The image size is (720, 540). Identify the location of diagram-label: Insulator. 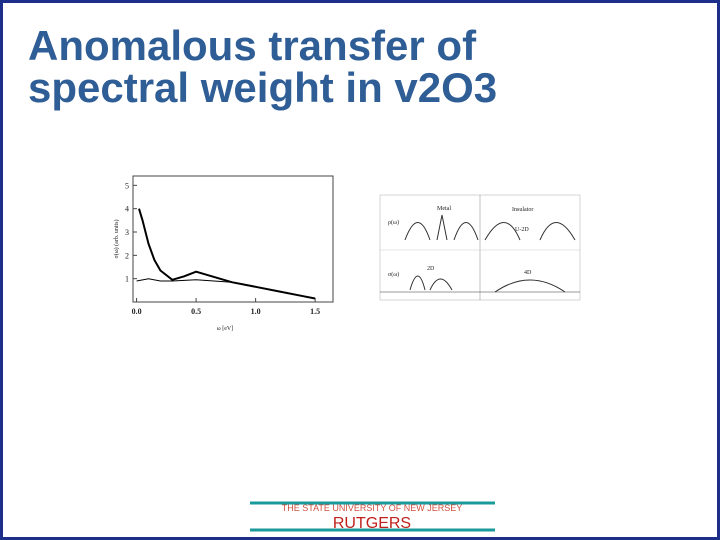
(522, 210).